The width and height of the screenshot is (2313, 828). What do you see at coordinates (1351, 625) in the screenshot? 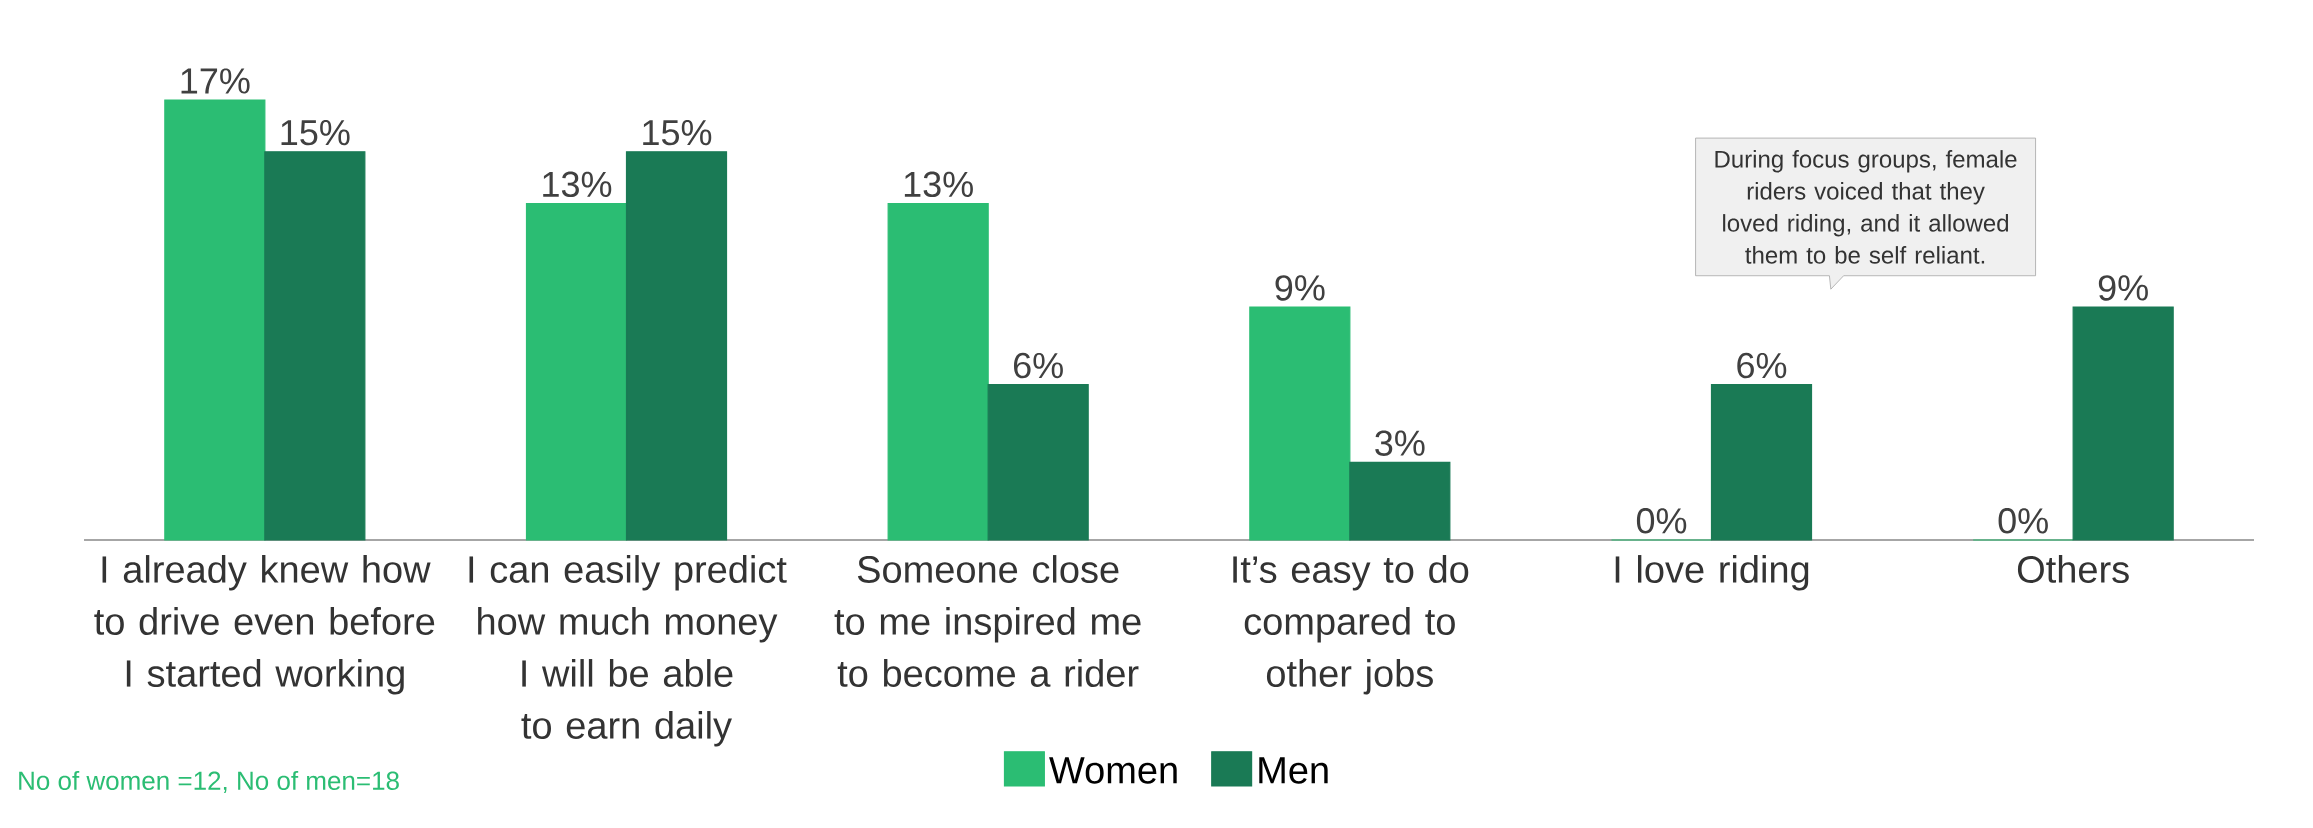
I see `x-tick-label: It’s easy to do compared to other jobs` at bounding box center [1351, 625].